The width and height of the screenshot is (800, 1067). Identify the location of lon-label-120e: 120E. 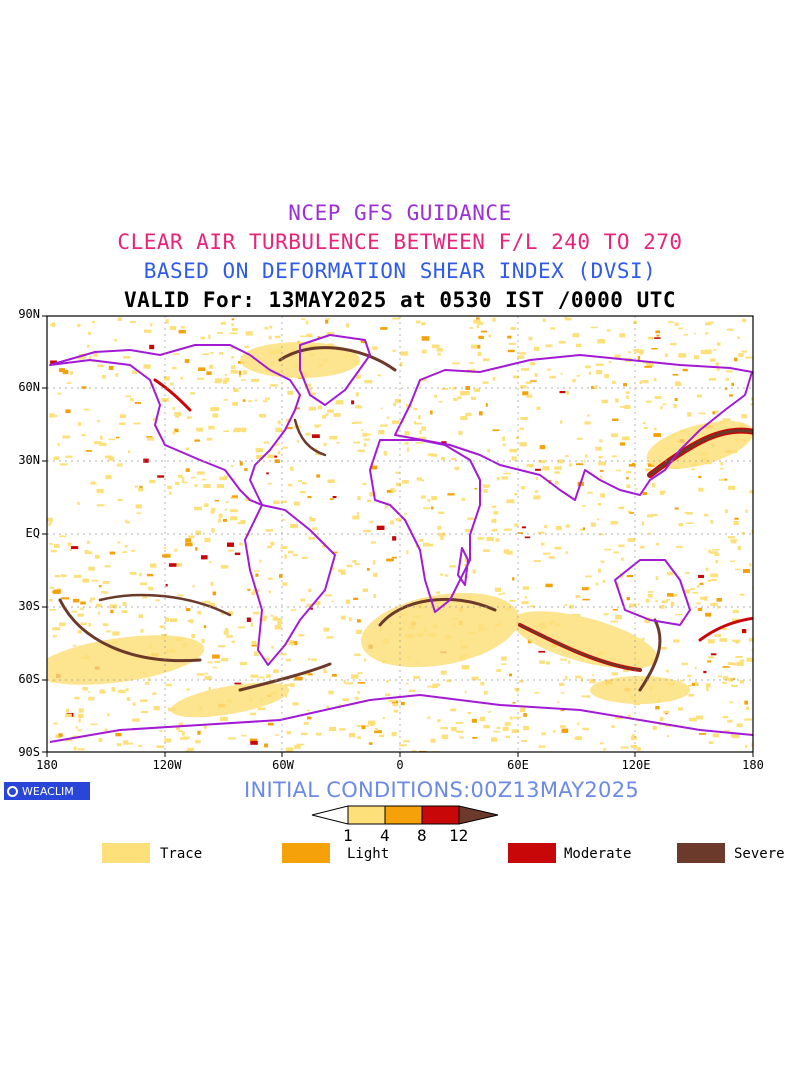
(636, 765).